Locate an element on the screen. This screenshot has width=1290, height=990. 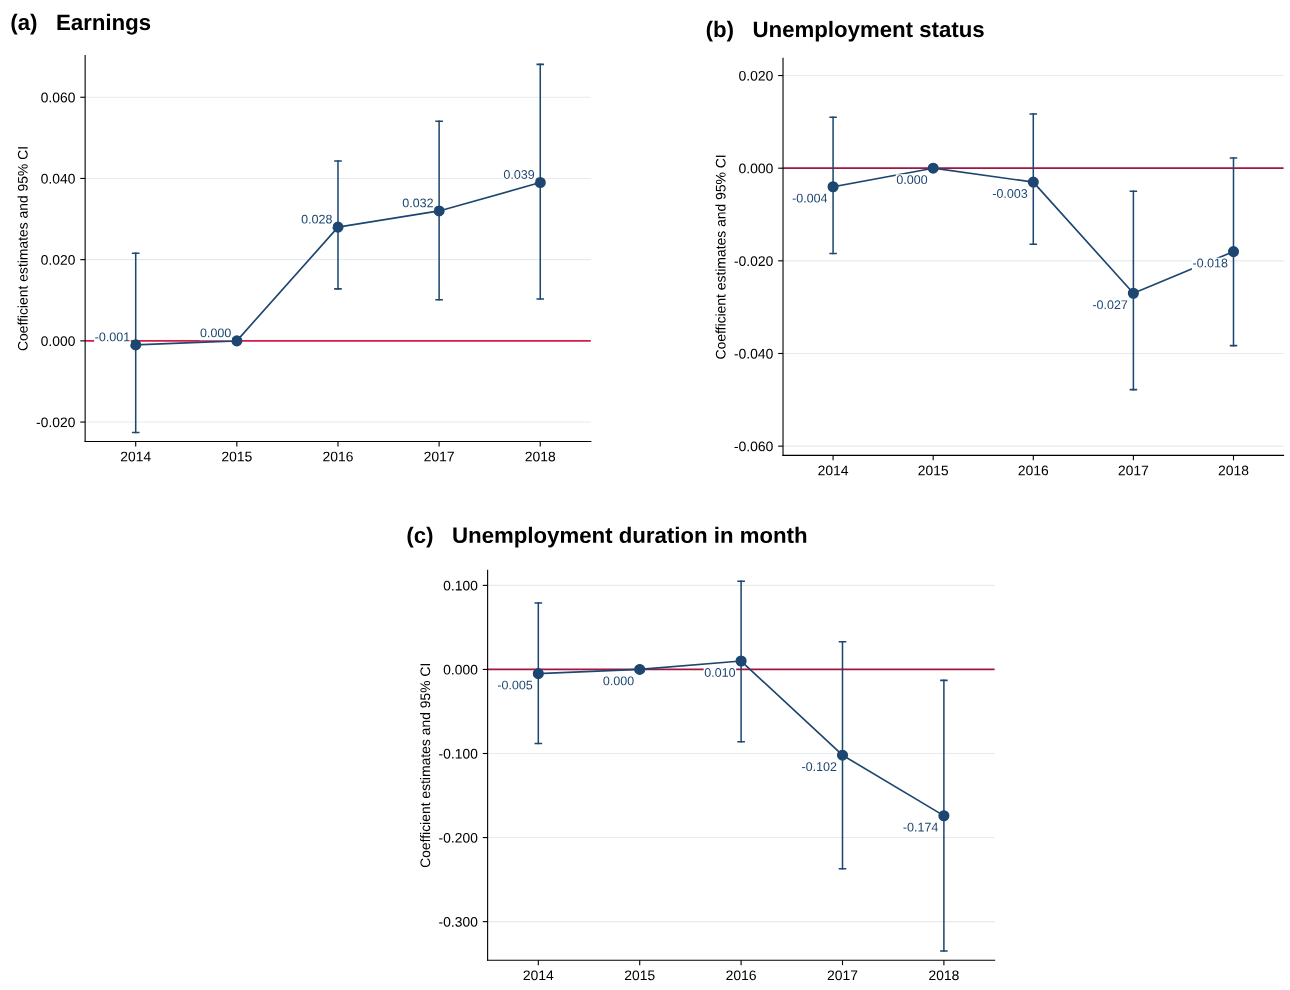
data-label: -0.003 is located at coordinates (1010, 193).